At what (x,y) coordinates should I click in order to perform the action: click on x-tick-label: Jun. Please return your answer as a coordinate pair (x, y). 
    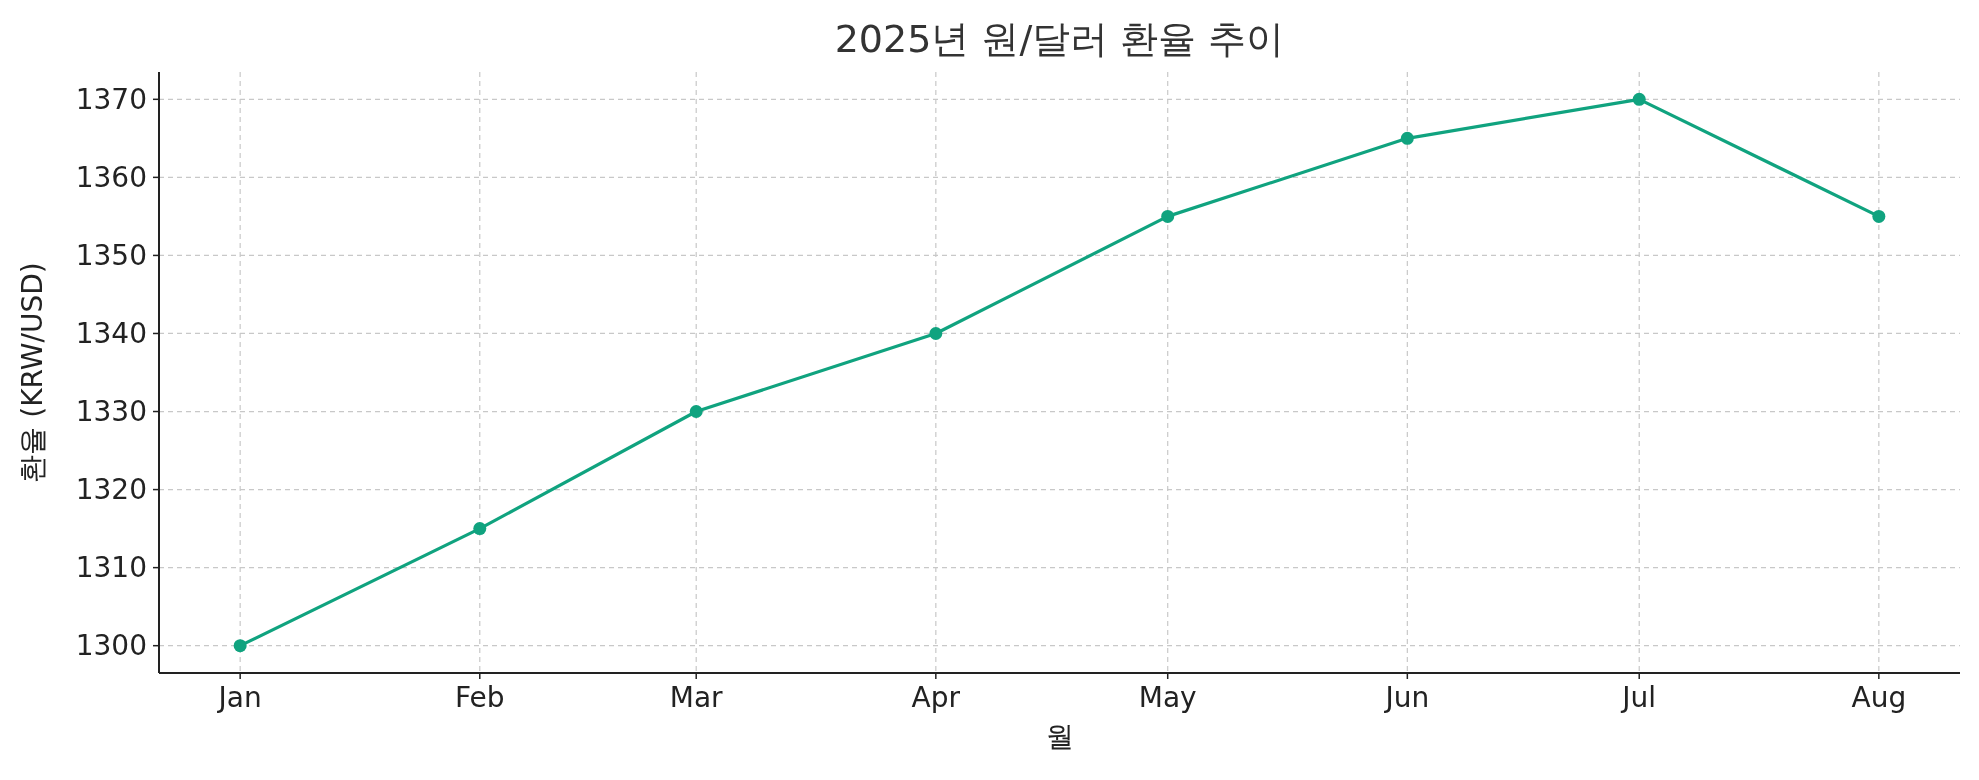
    Looking at the image, I should click on (1406, 697).